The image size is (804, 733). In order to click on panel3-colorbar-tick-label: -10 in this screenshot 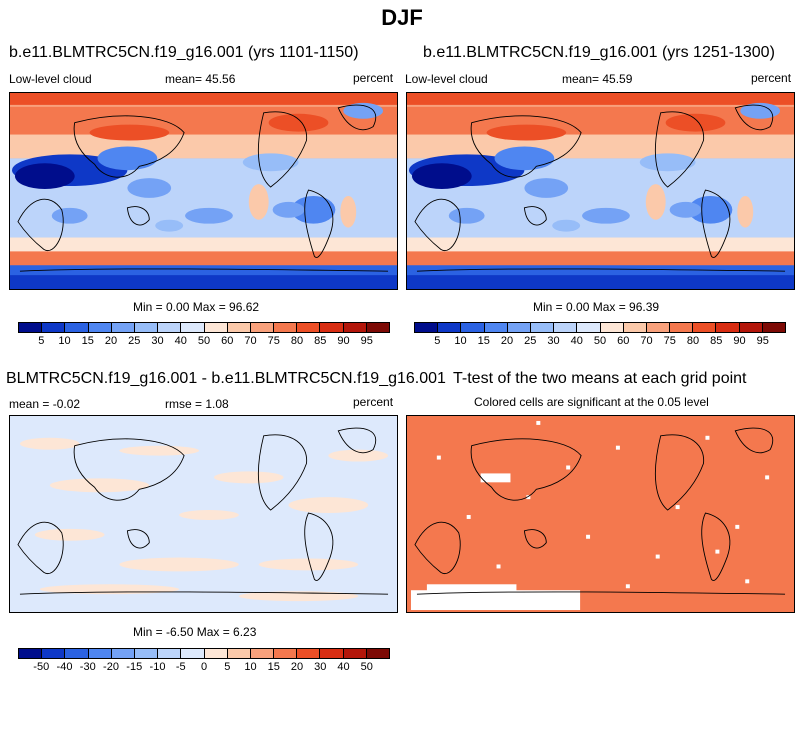, I will do `click(157, 667)`.